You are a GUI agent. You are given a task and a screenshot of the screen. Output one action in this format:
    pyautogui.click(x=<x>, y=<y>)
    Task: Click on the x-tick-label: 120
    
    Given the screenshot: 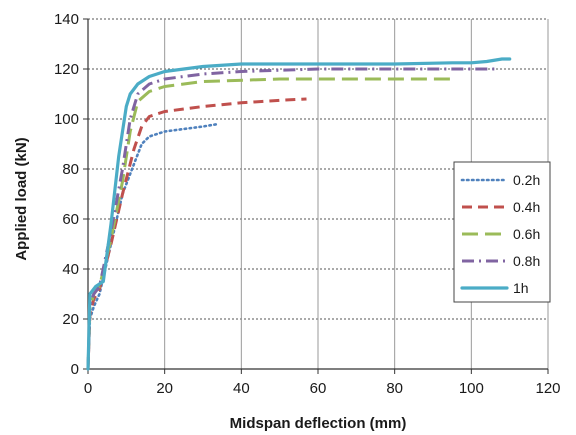 What is the action you would take?
    pyautogui.click(x=547, y=388)
    